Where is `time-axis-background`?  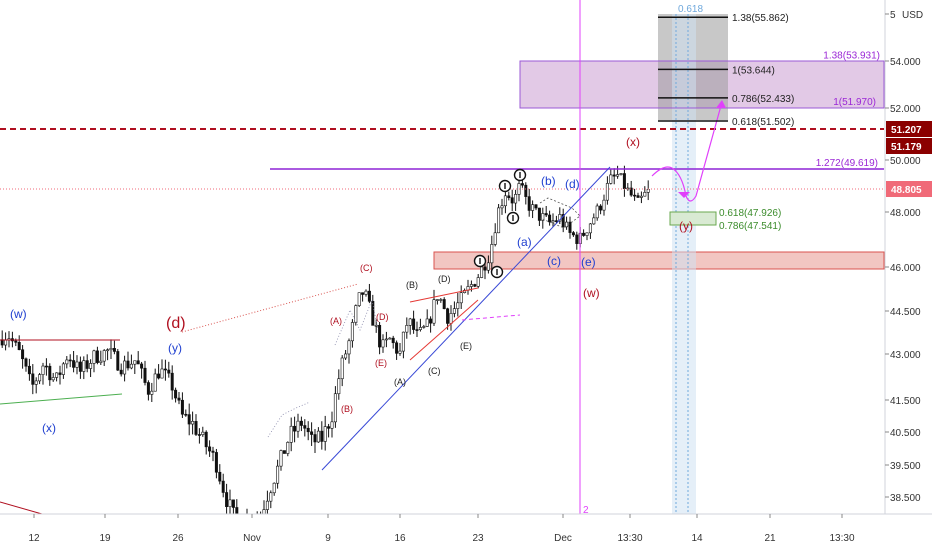 time-axis-background is located at coordinates (466, 532).